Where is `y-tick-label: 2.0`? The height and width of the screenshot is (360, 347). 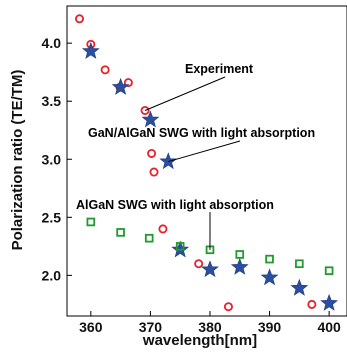
y-tick-label: 2.0 is located at coordinates (52, 275).